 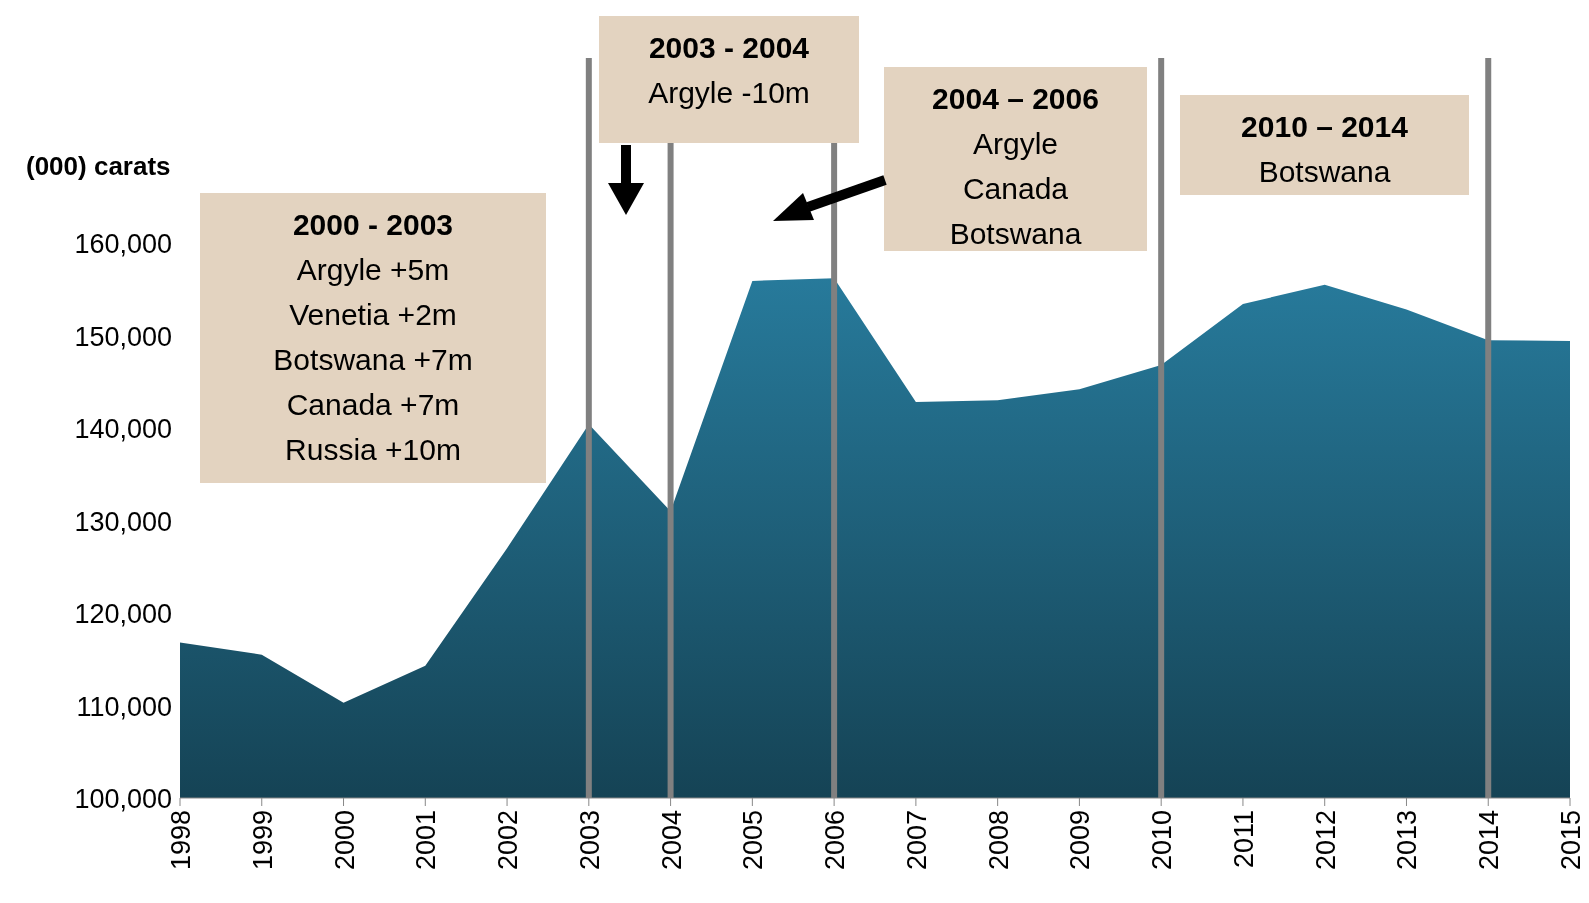 What do you see at coordinates (124, 706) in the screenshot?
I see `y-tick-label: 110,000` at bounding box center [124, 706].